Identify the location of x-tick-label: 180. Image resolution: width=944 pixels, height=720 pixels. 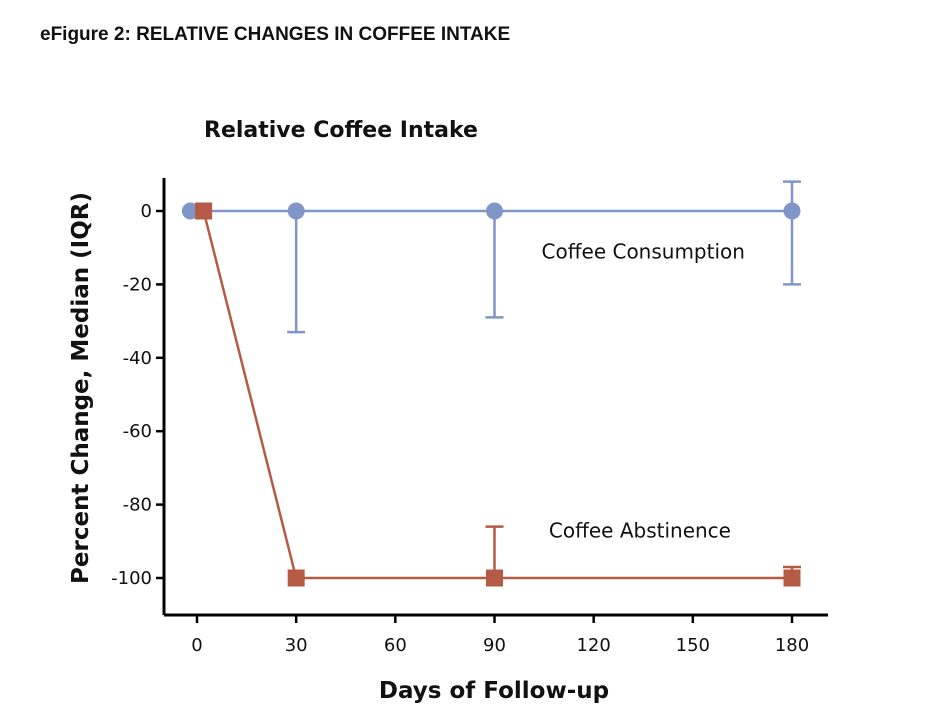
(792, 645).